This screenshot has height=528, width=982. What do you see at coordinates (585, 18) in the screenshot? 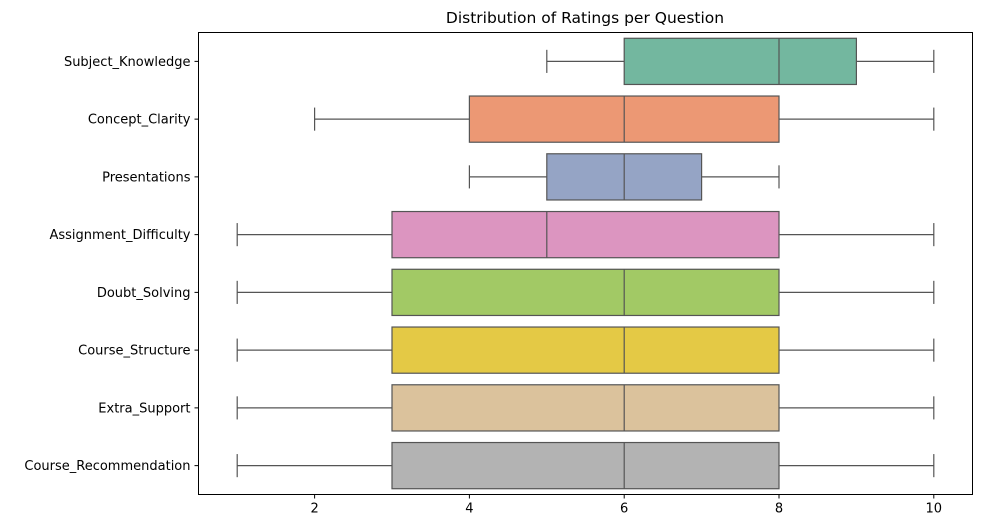
I see `chart-title: Distribution of Ratings per Question` at bounding box center [585, 18].